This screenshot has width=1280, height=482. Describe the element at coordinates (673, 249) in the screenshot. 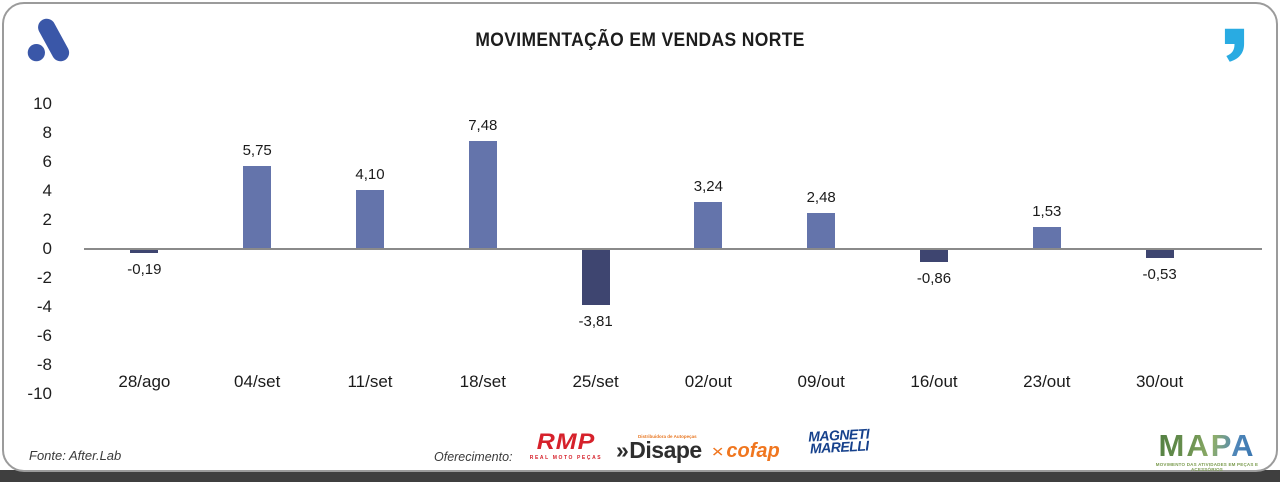

I see `zero-axis-line` at that location.